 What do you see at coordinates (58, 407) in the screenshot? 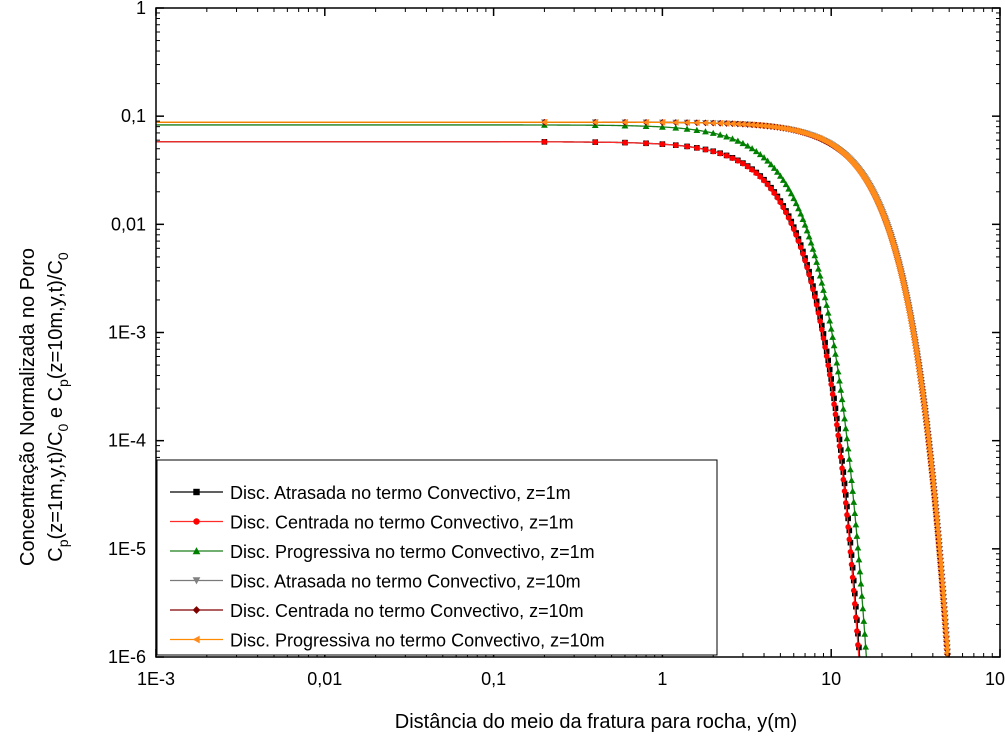
I see `y-axis-title-line-2: Cp(z=1m,y,t)/C0 e Cp(z=10m,y,t)/C0` at bounding box center [58, 407].